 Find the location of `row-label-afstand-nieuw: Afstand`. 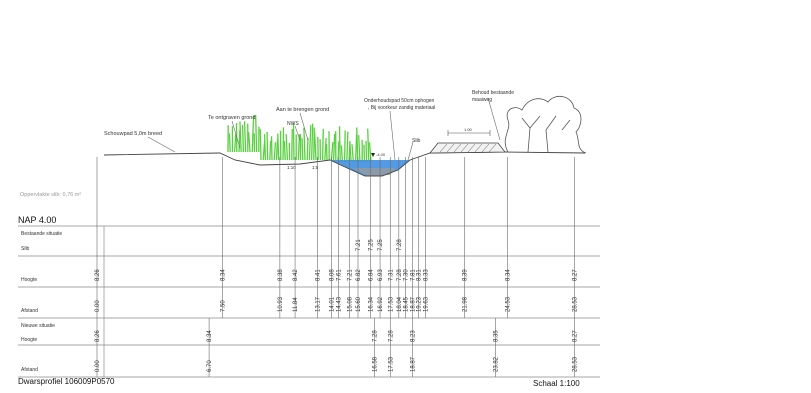

row-label-afstand-nieuw: Afstand is located at coordinates (29, 370).